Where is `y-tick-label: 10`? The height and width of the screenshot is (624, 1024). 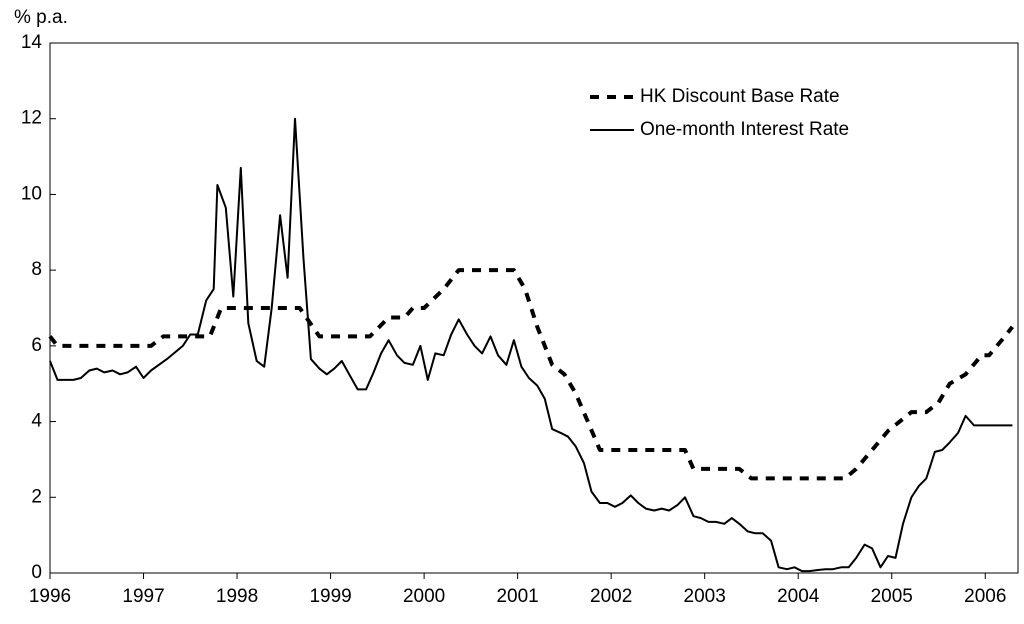 y-tick-label: 10 is located at coordinates (31, 193).